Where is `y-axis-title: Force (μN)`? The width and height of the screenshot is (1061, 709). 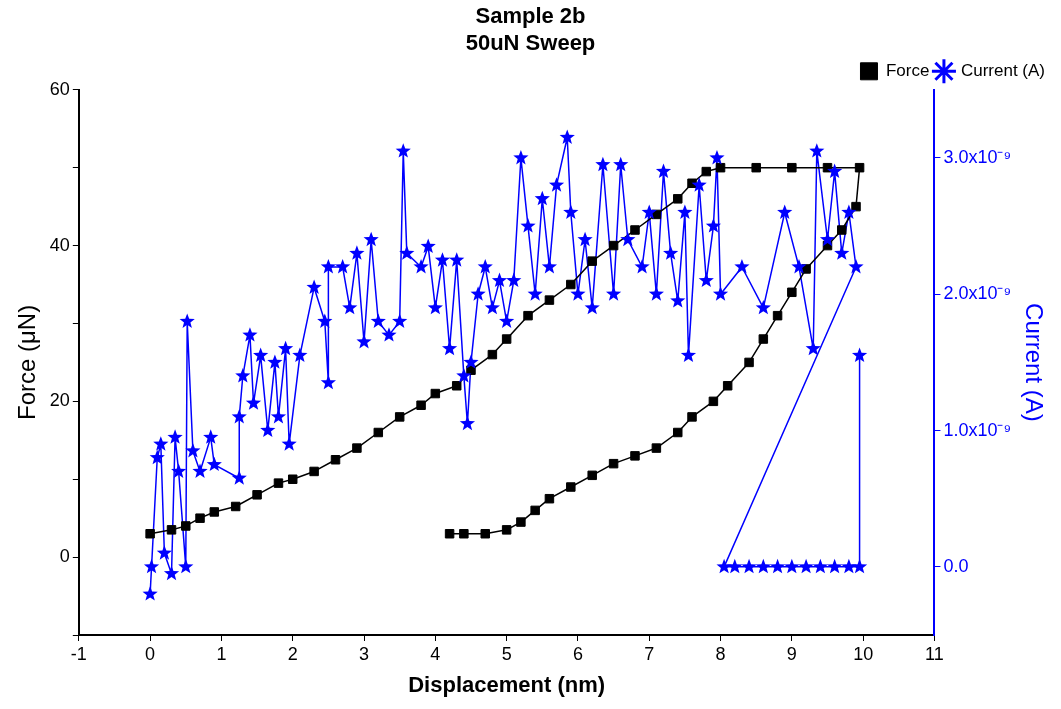 y-axis-title: Force (μN) is located at coordinates (27, 362).